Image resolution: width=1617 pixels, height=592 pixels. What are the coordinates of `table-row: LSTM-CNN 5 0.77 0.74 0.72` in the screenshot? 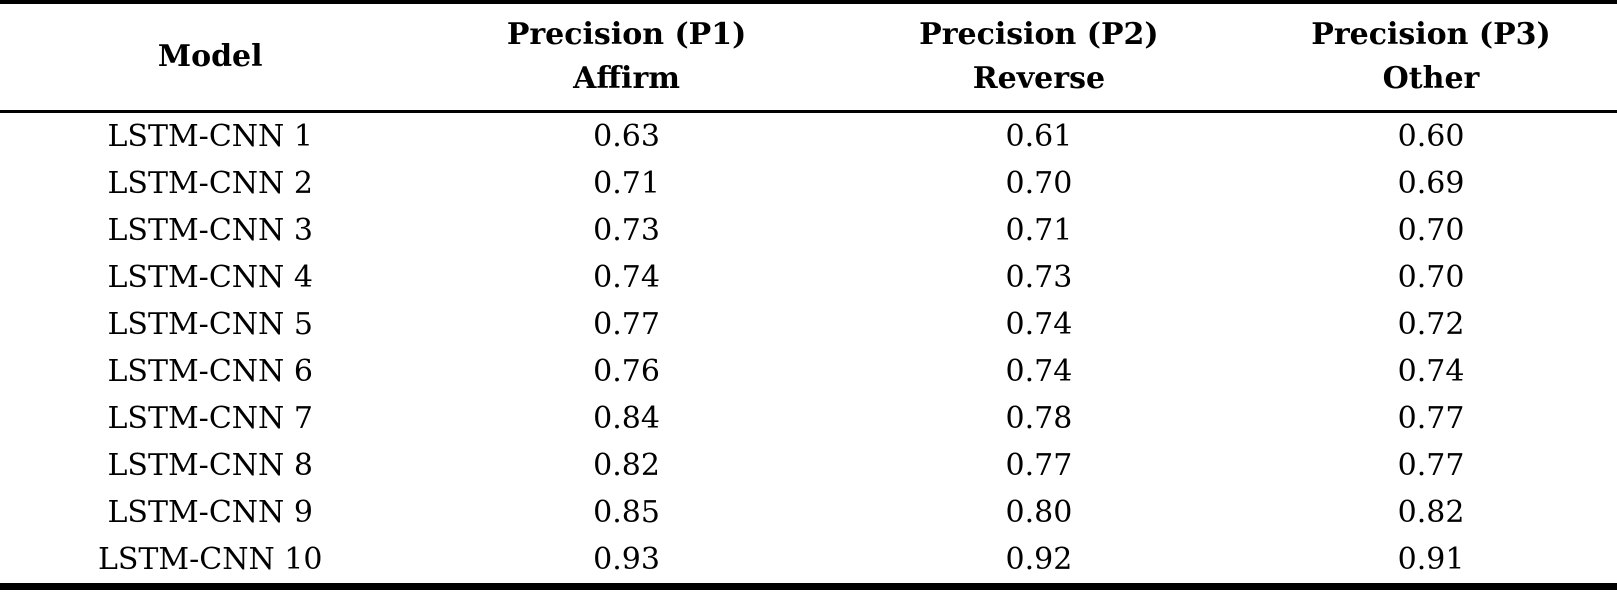 It's located at (808, 324).